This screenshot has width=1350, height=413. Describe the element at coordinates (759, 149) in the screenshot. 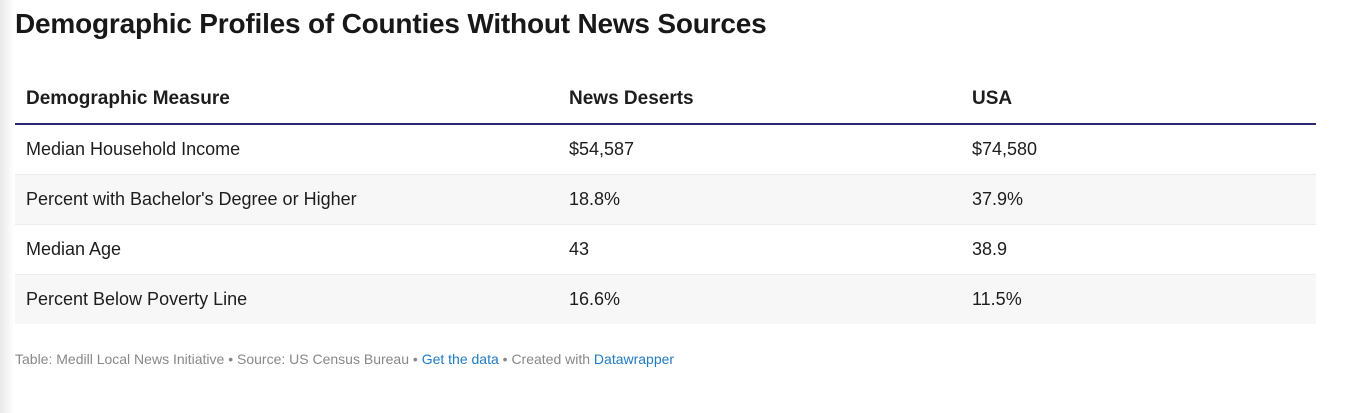

I see `table-cell: $54,587` at that location.